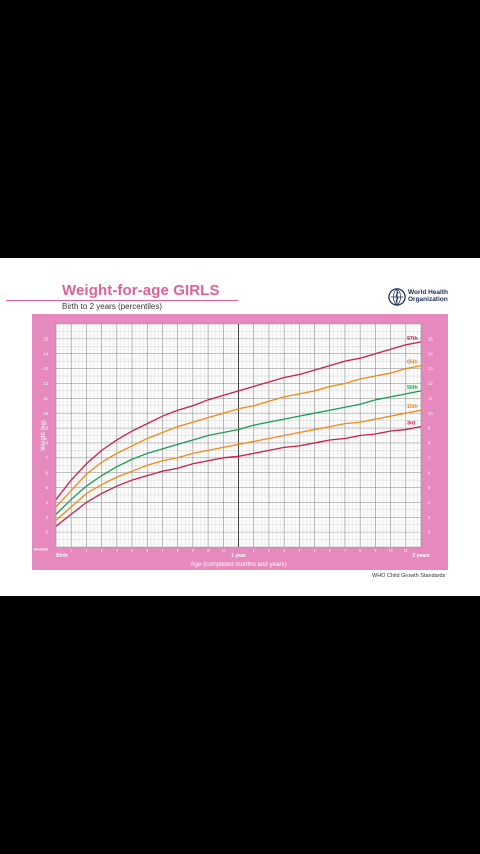  What do you see at coordinates (46, 398) in the screenshot?
I see `y-tick-left: 11` at bounding box center [46, 398].